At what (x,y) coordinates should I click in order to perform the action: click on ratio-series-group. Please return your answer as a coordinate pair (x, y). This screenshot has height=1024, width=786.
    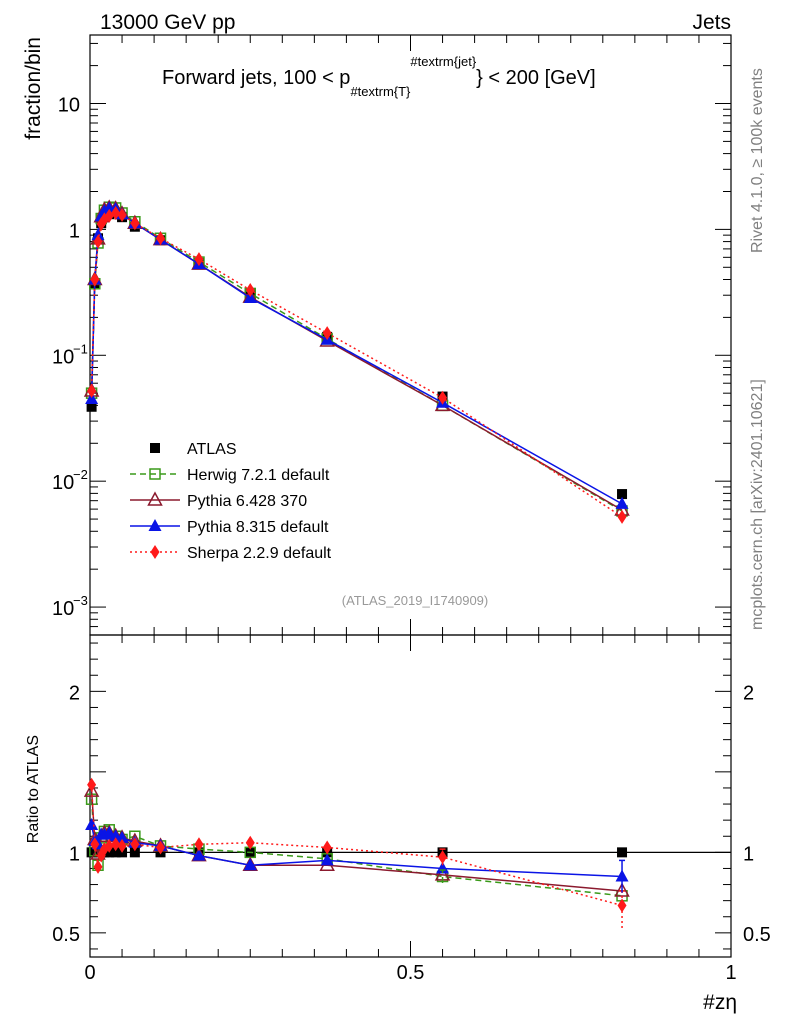
    Looking at the image, I should click on (356, 853).